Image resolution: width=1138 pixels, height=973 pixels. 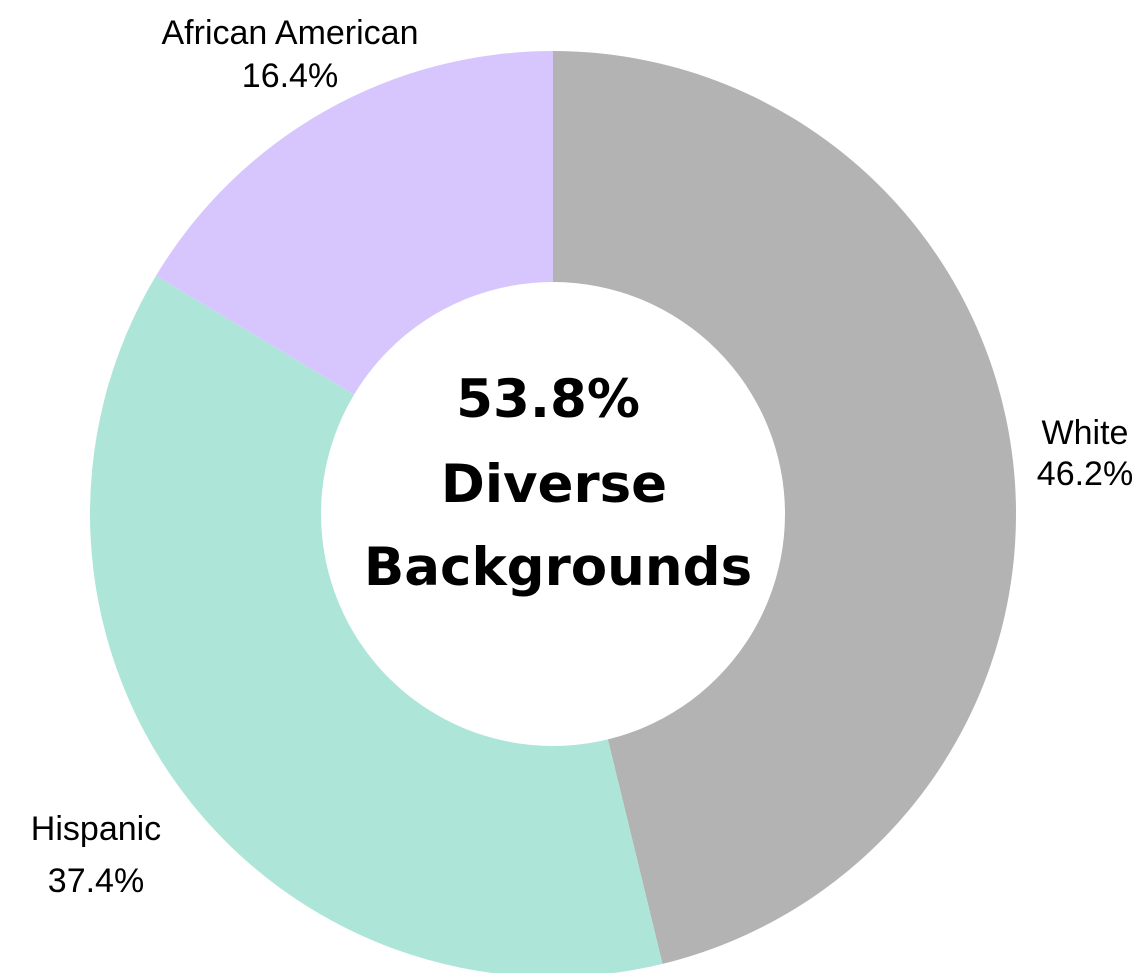 I want to click on center-label-line3: Backgrounds, so click(x=558, y=567).